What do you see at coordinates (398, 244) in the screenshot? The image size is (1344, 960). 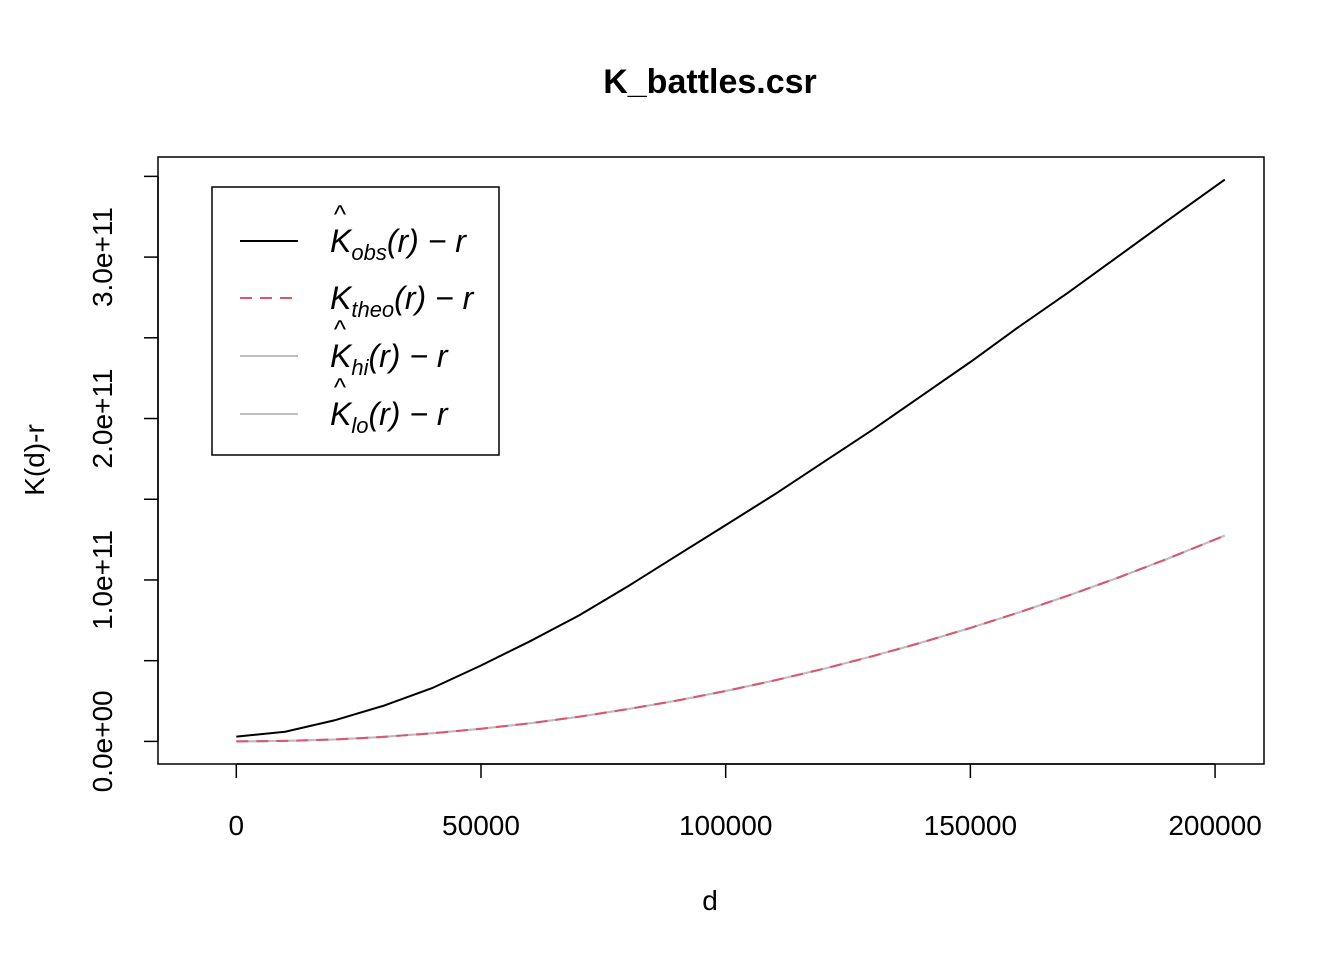 I see `legend-label-obs: Kobs(r) − r` at bounding box center [398, 244].